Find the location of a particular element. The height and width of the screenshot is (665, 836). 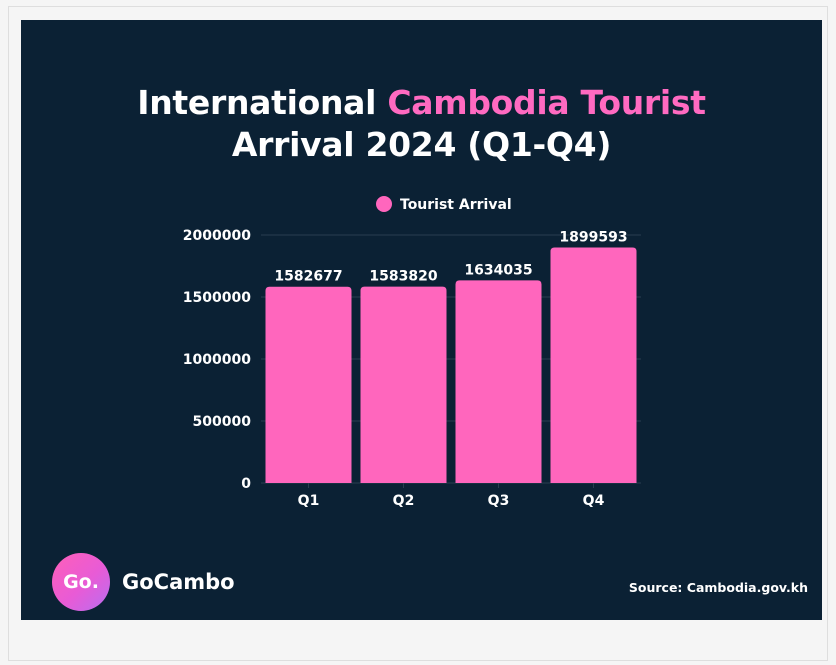

legend-marker is located at coordinates (384, 204).